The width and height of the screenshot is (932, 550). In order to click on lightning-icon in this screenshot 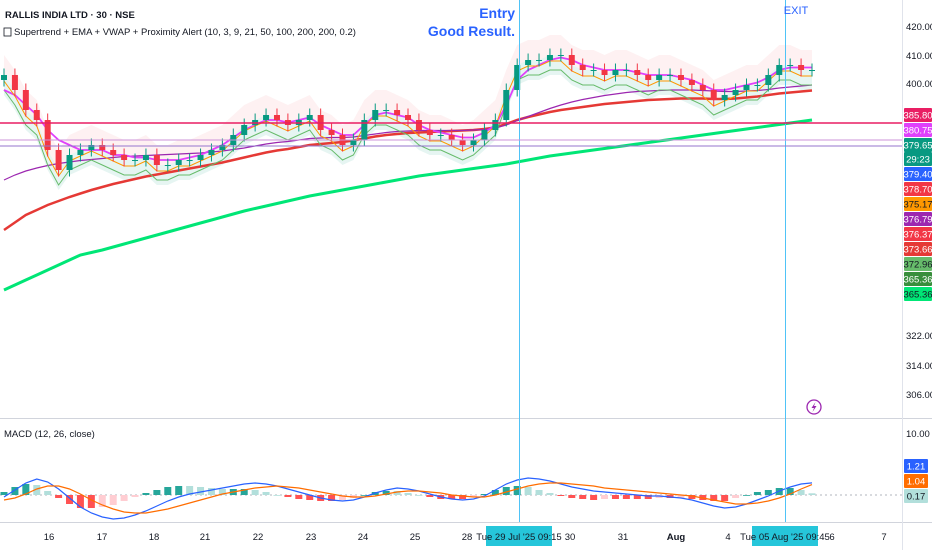, I will do `click(814, 407)`.